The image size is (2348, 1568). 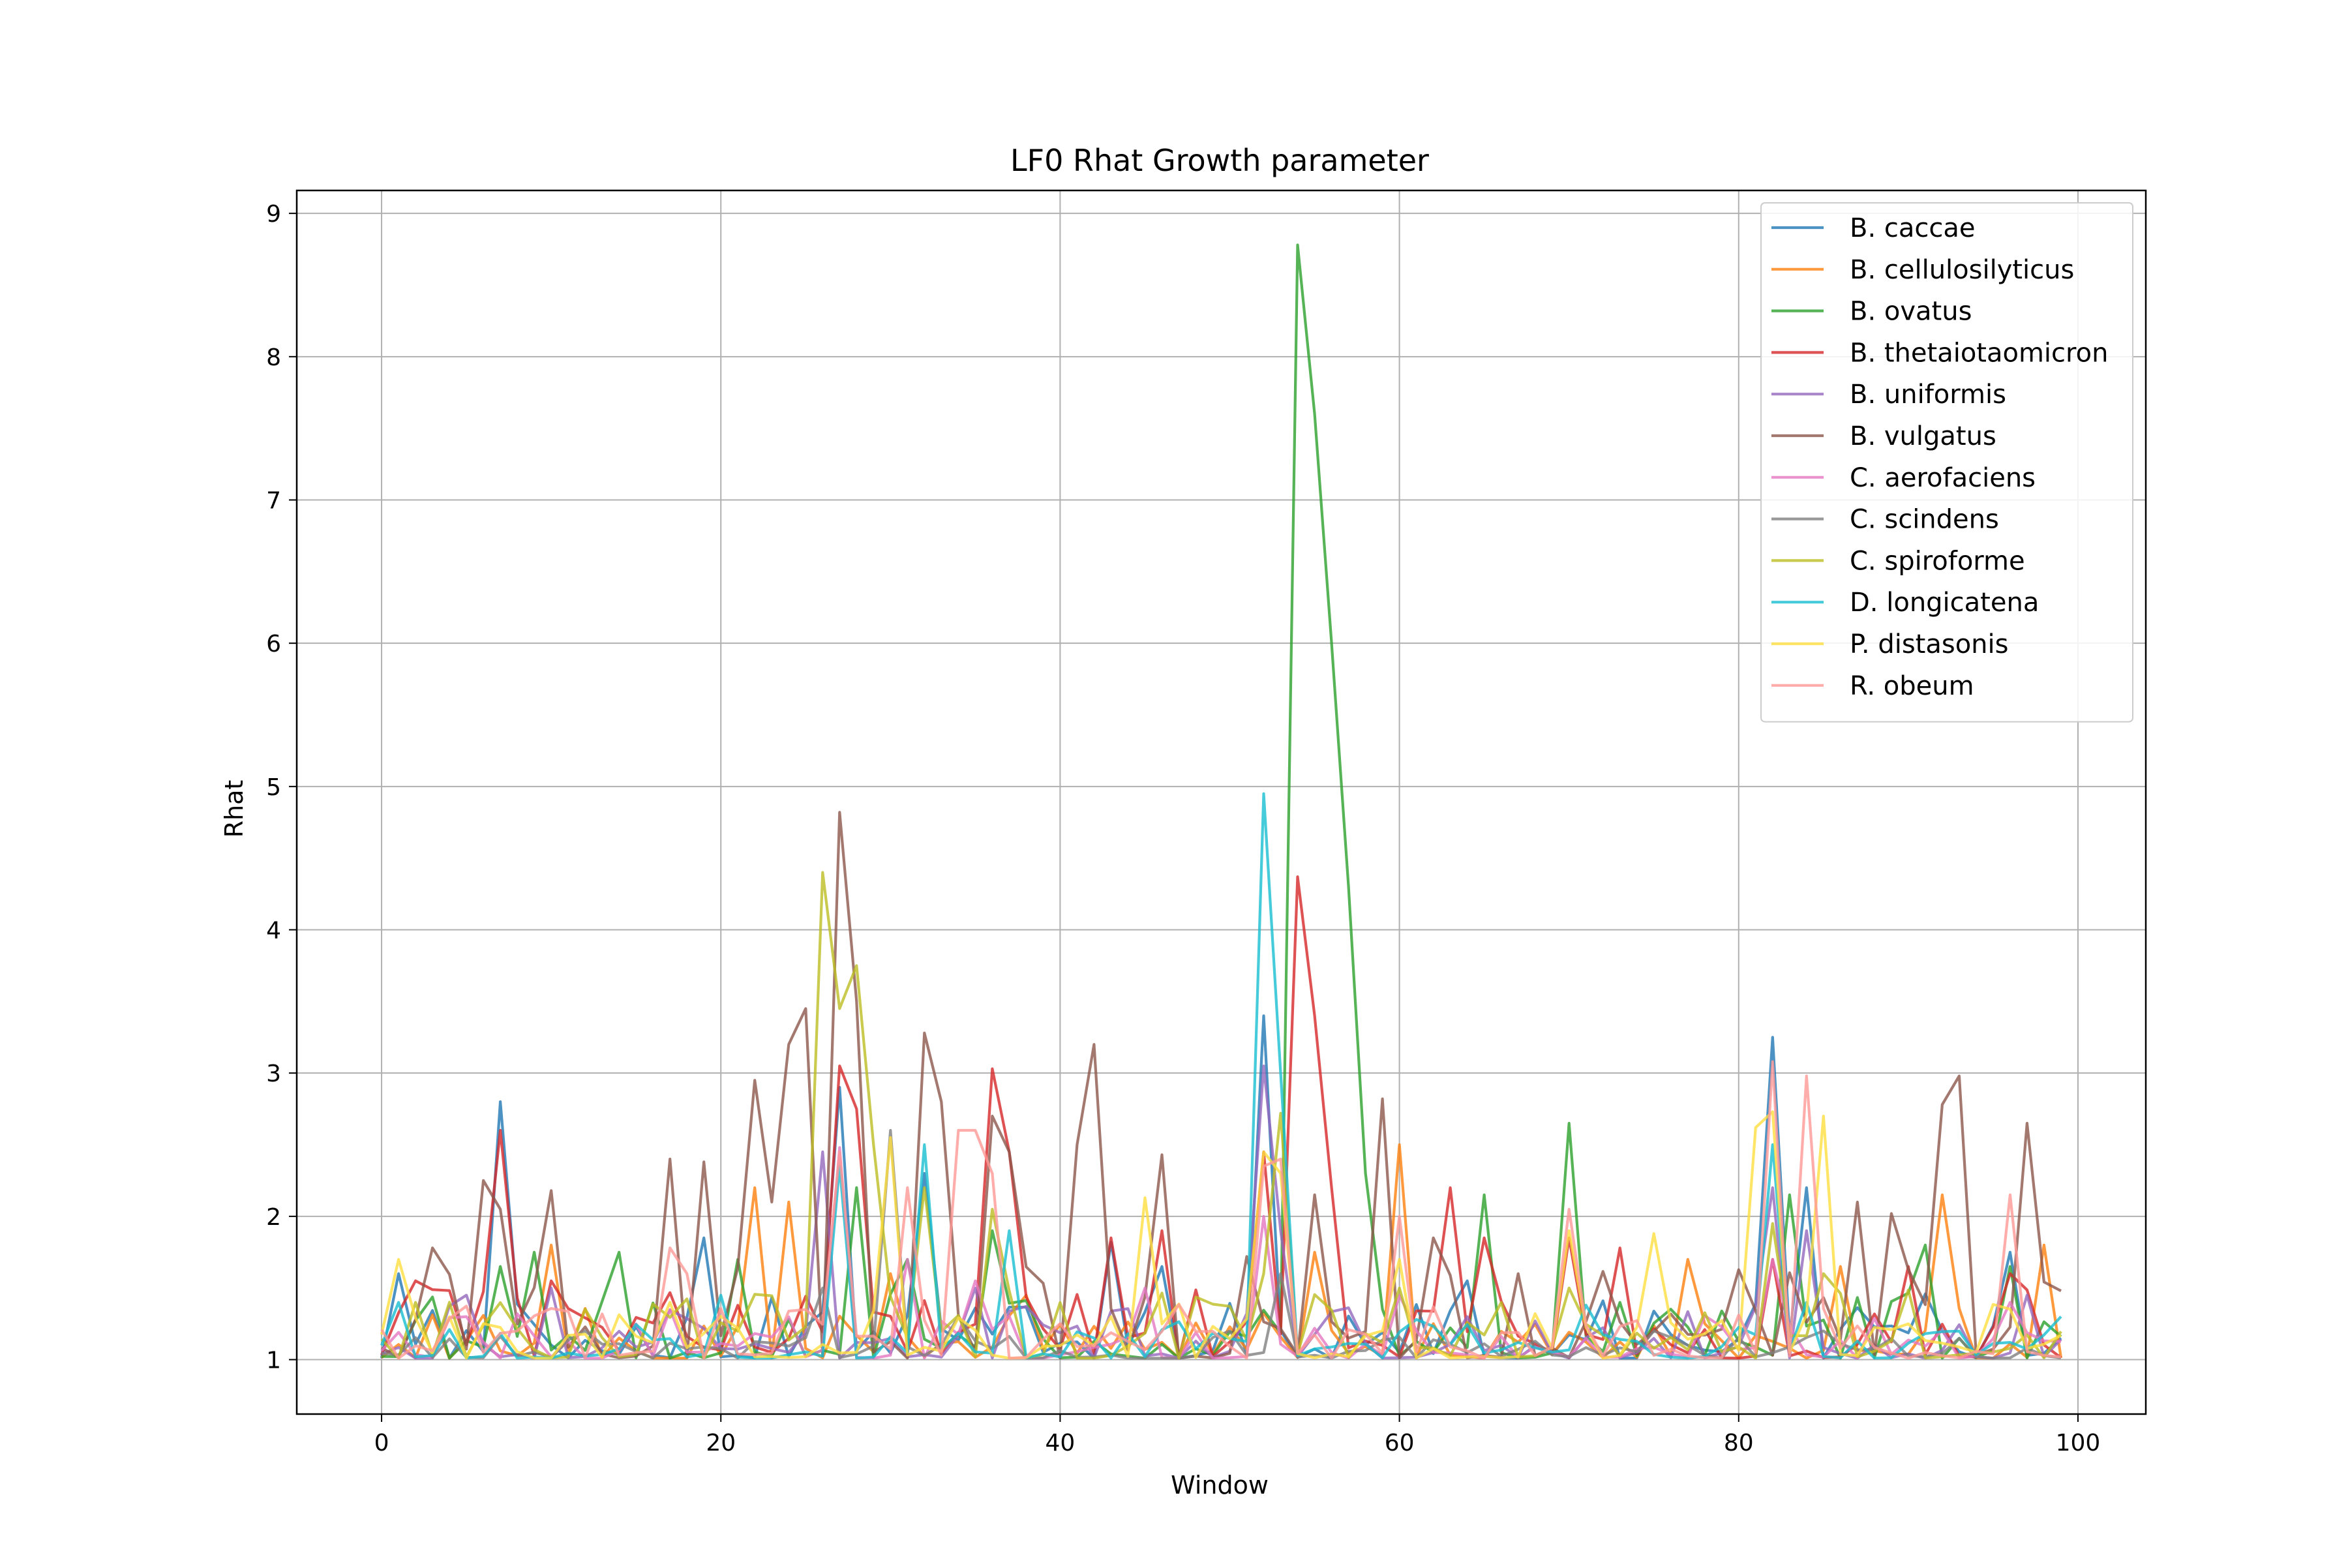 I want to click on chart-title: LF0 Rhat Growth parameter, so click(x=1220, y=160).